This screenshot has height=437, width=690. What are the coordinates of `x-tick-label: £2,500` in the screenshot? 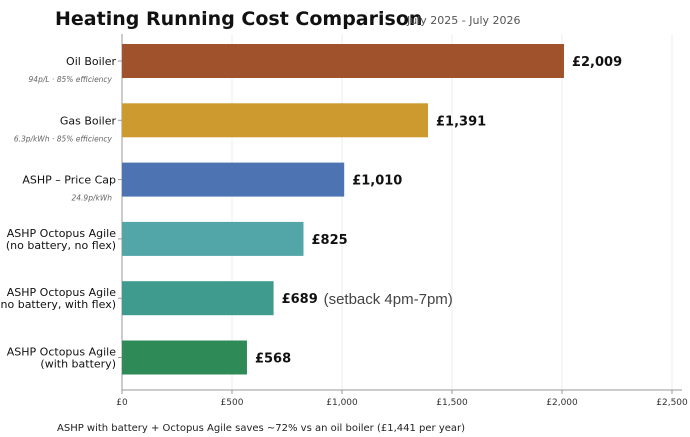 It's located at (672, 403).